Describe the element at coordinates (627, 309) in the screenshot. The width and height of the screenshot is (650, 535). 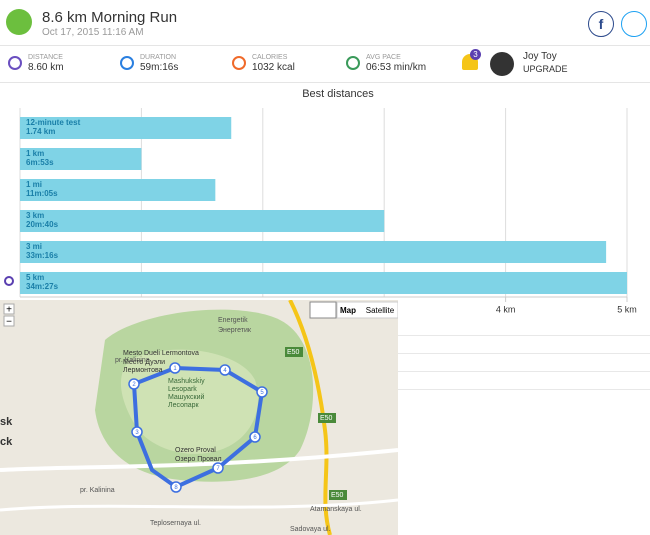
I see `x-tick-label: 5 km` at that location.